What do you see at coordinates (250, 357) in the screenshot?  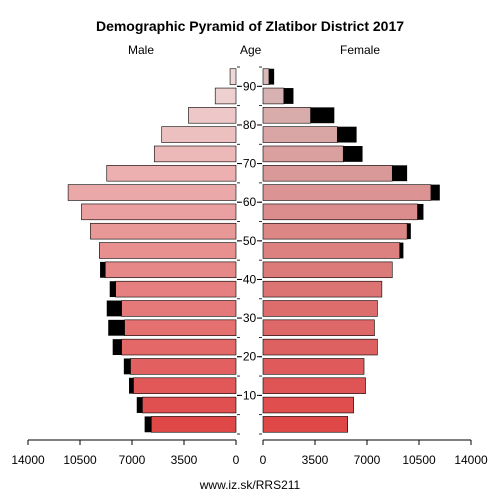 I see `age-tick-label: 20` at bounding box center [250, 357].